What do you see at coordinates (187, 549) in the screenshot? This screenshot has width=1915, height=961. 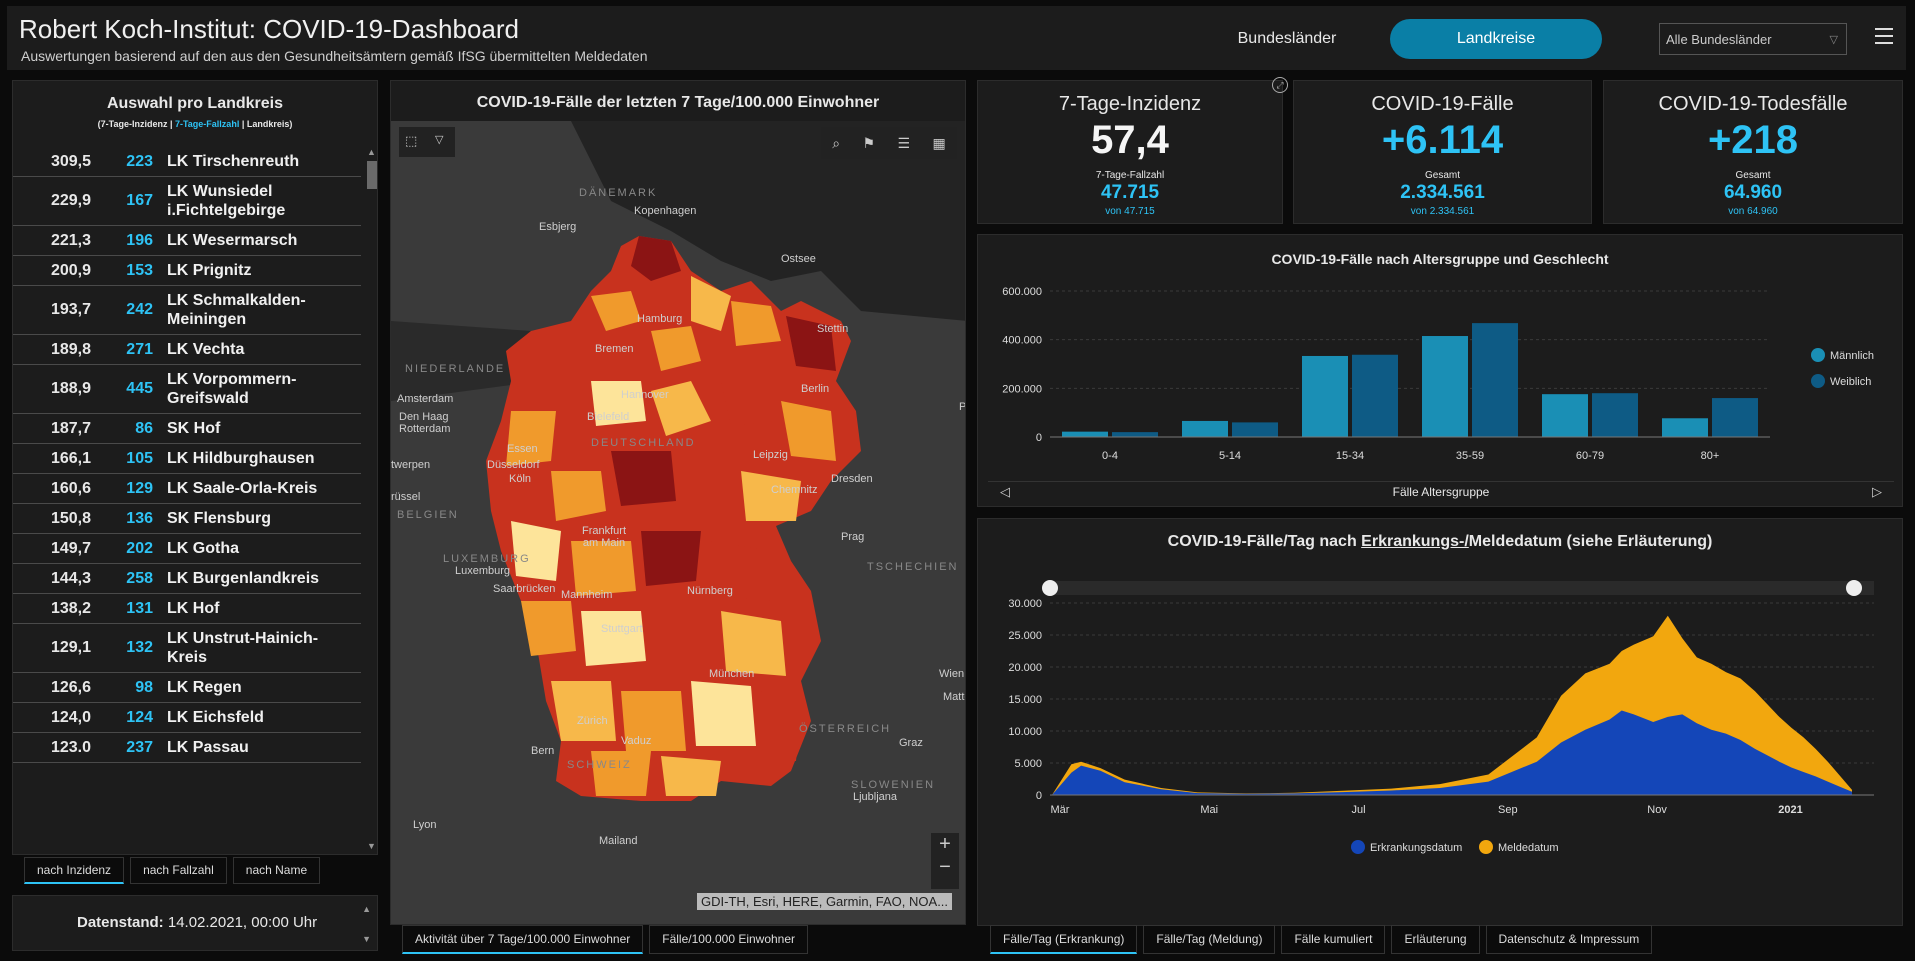 I see `list-item: 149,7 202 LK Gotha` at bounding box center [187, 549].